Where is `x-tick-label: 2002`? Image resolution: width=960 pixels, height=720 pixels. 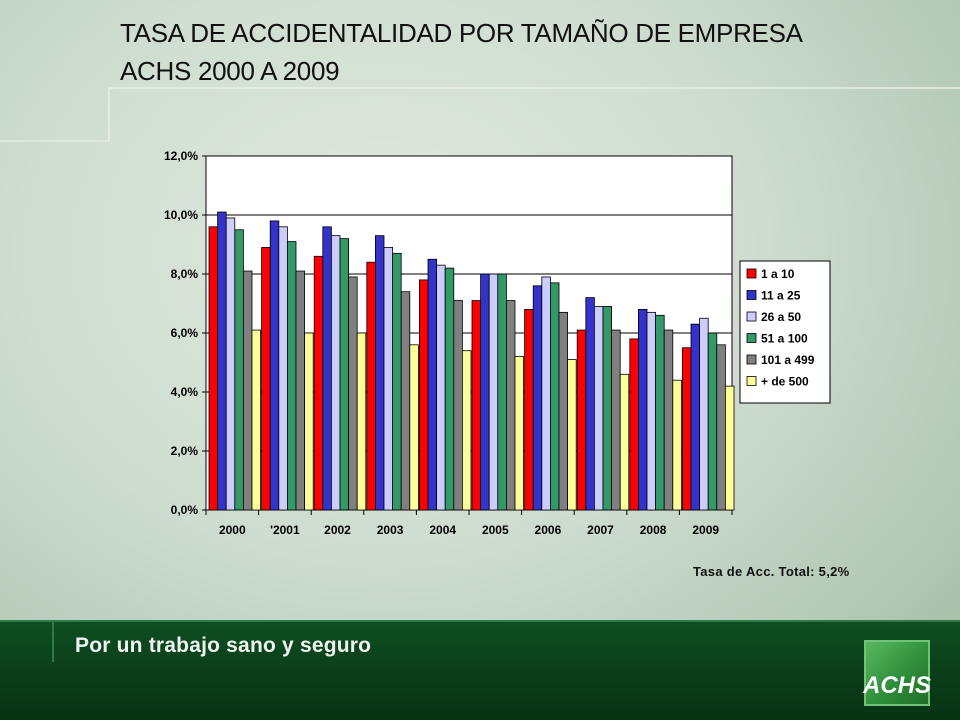 x-tick-label: 2002 is located at coordinates (337, 530).